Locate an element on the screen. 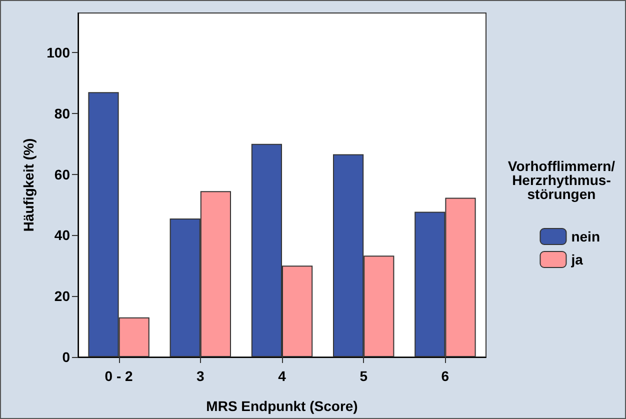 The height and width of the screenshot is (419, 626). legend-label: nein is located at coordinates (585, 236).